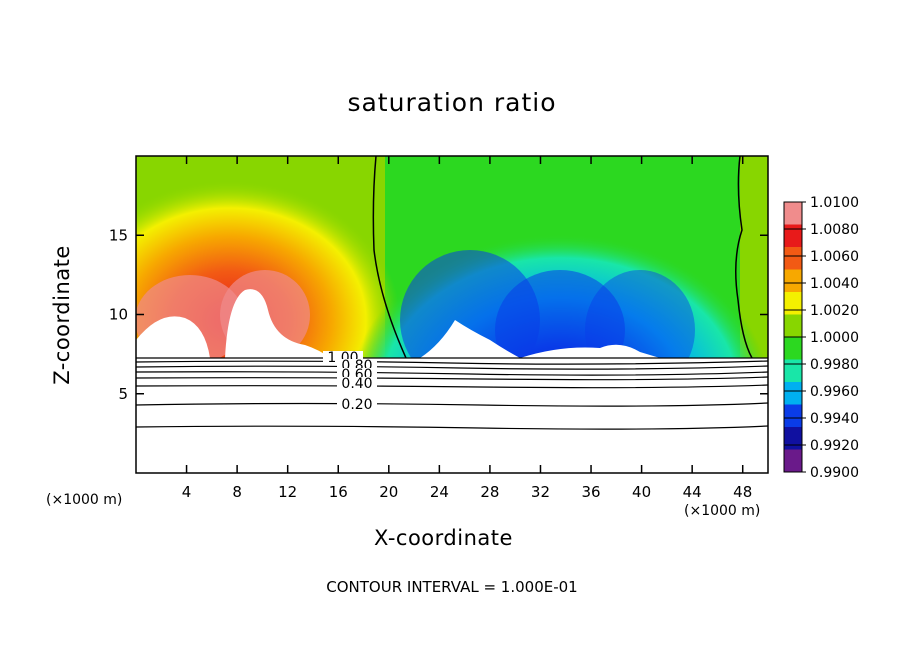 The width and height of the screenshot is (904, 654). What do you see at coordinates (389, 257) in the screenshot?
I see `contour-line-1-00-left` at bounding box center [389, 257].